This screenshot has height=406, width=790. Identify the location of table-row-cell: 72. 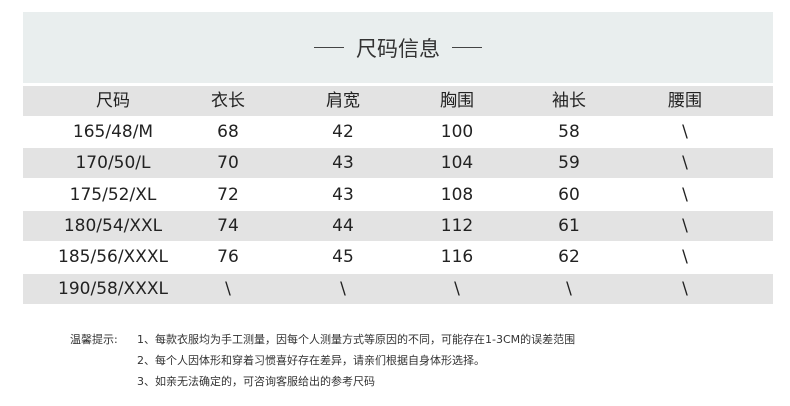
(228, 194).